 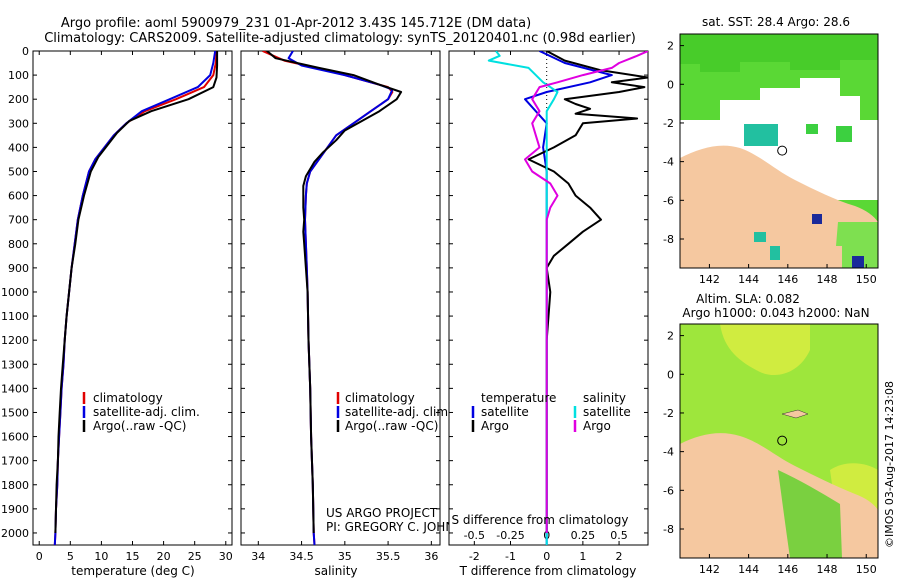 What do you see at coordinates (18, 268) in the screenshot?
I see `depth-tick-label: 900` at bounding box center [18, 268].